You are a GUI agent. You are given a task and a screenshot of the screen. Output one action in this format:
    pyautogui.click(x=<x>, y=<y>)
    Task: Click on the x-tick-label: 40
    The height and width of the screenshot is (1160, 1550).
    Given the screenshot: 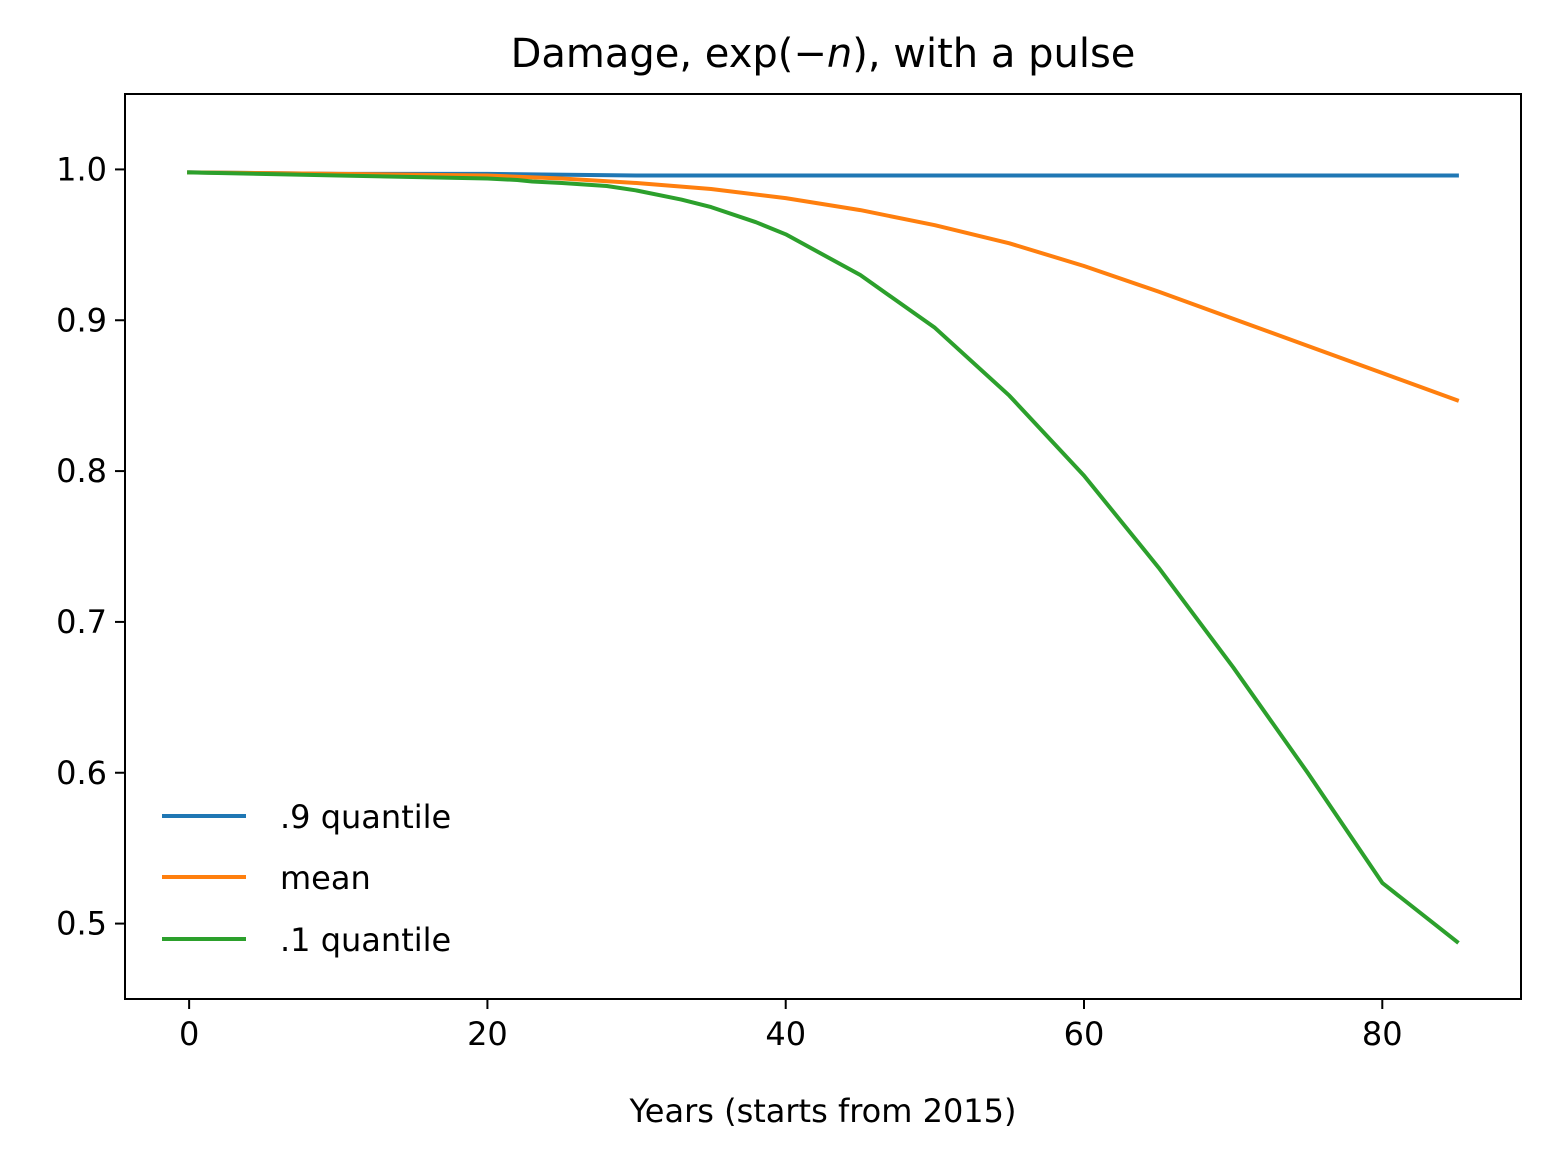 What is the action you would take?
    pyautogui.click(x=785, y=1034)
    